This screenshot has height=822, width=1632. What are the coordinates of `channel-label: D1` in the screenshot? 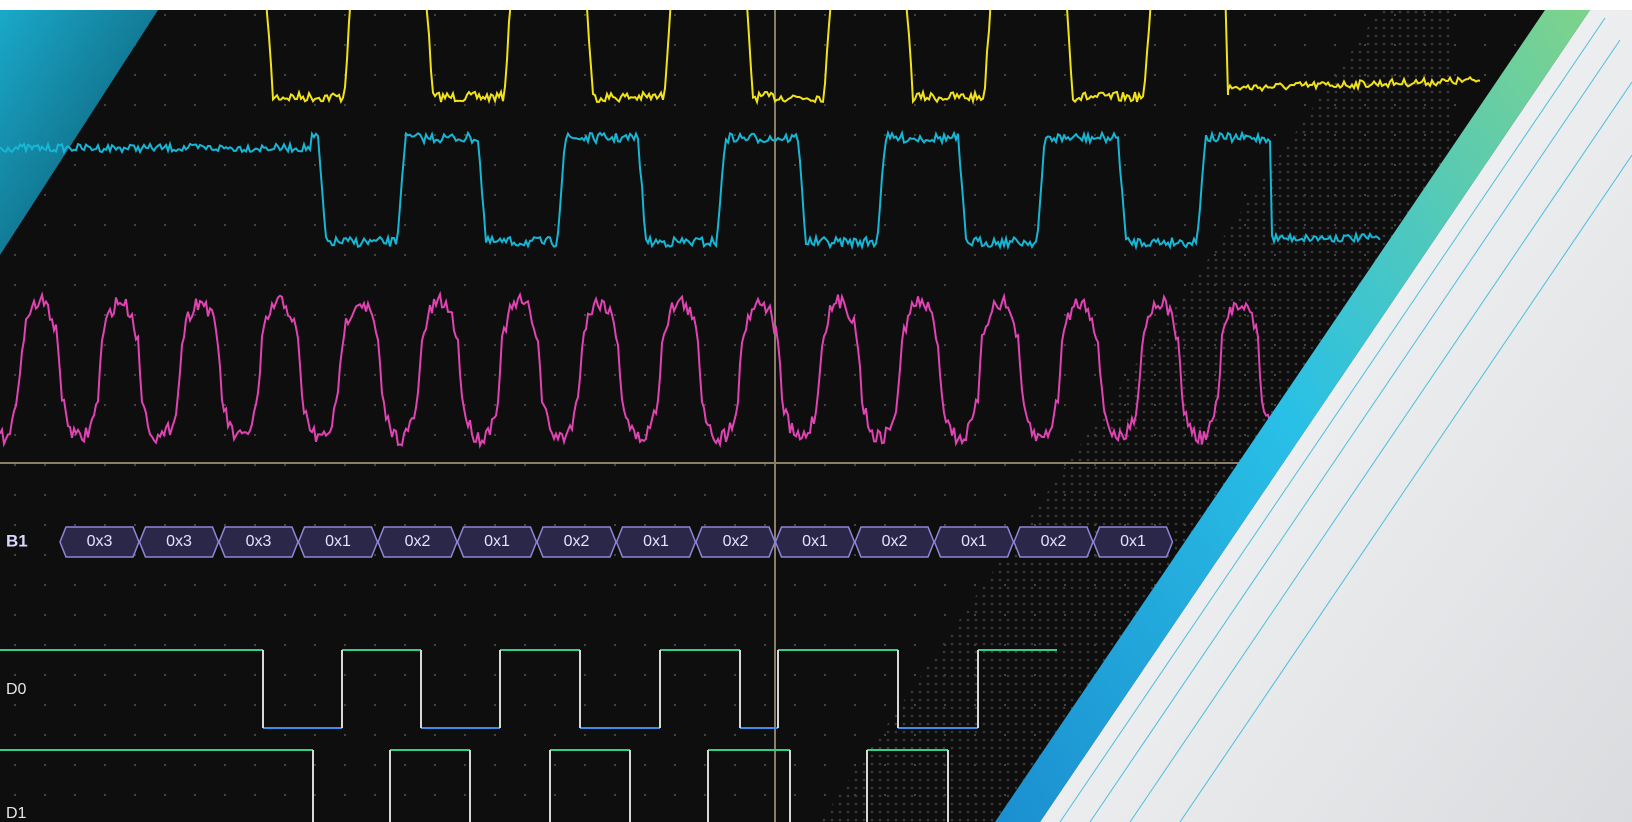 It's located at (16, 813).